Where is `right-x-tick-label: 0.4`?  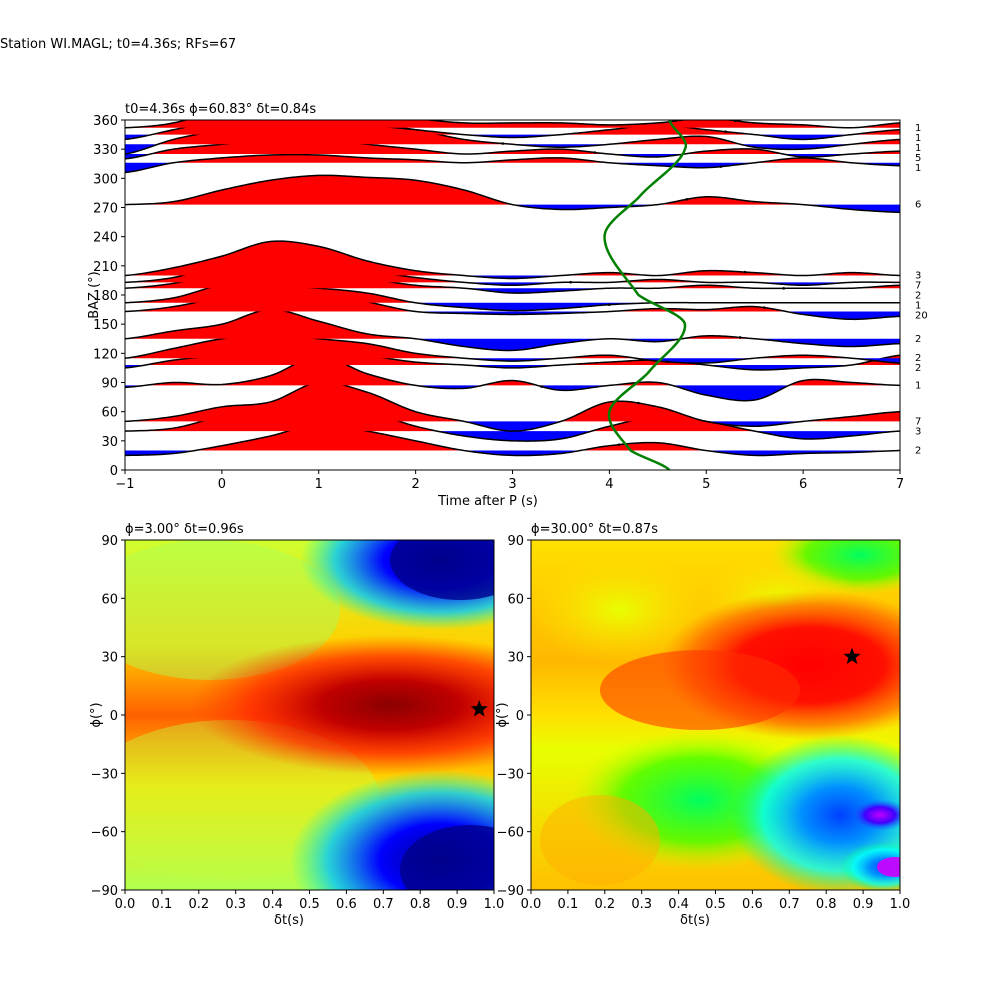 right-x-tick-label: 0.4 is located at coordinates (678, 904).